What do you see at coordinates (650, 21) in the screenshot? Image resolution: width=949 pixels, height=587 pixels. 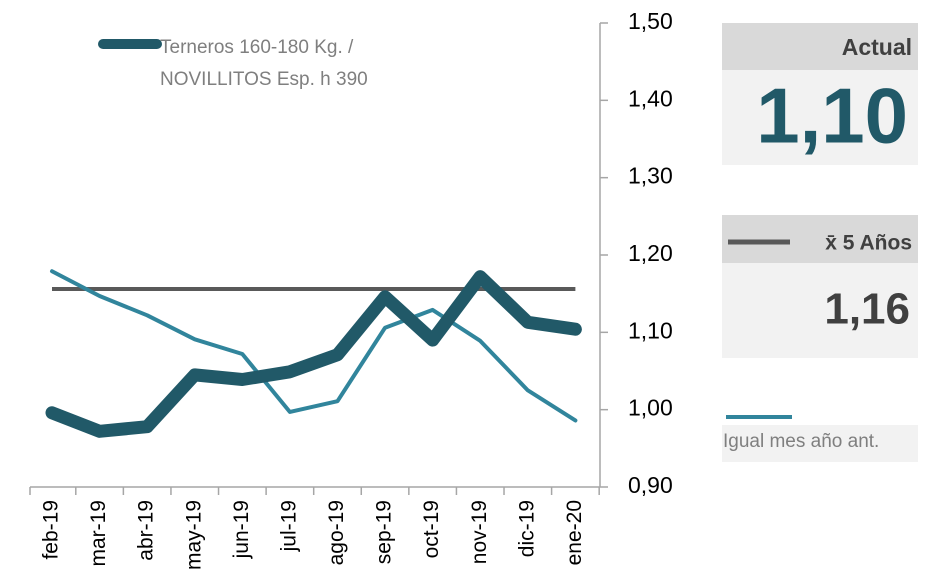 I see `y-tick-label: 1,50` at bounding box center [650, 21].